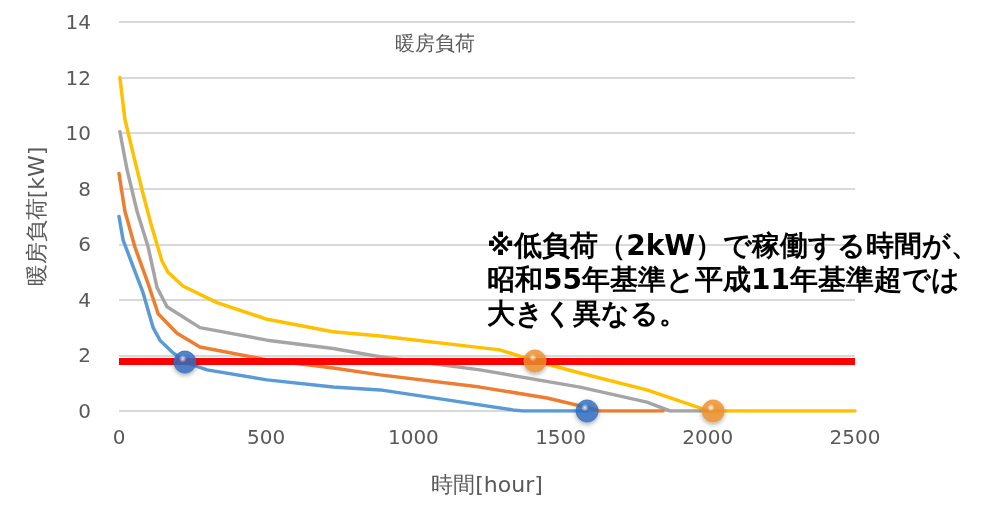 The image size is (1008, 516). What do you see at coordinates (84, 244) in the screenshot?
I see `y-tick-label: 6` at bounding box center [84, 244].